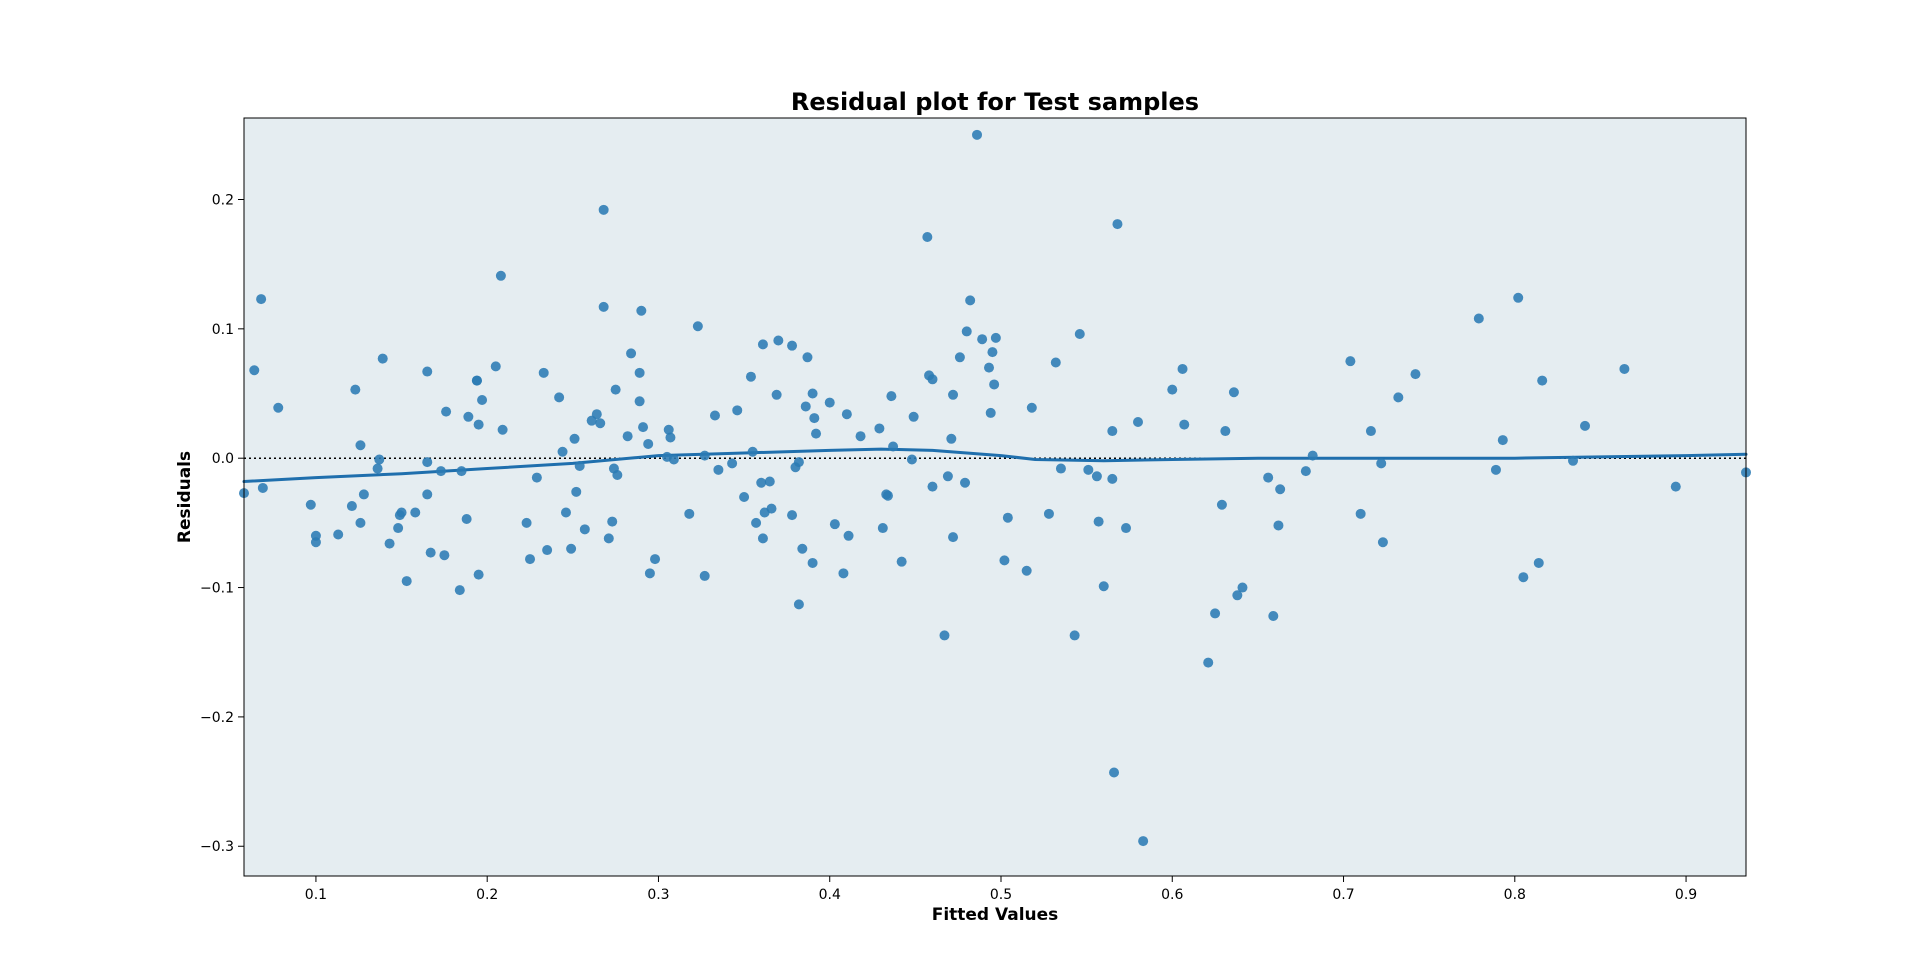  Describe the element at coordinates (995, 465) in the screenshot. I see `trend-layer` at that location.